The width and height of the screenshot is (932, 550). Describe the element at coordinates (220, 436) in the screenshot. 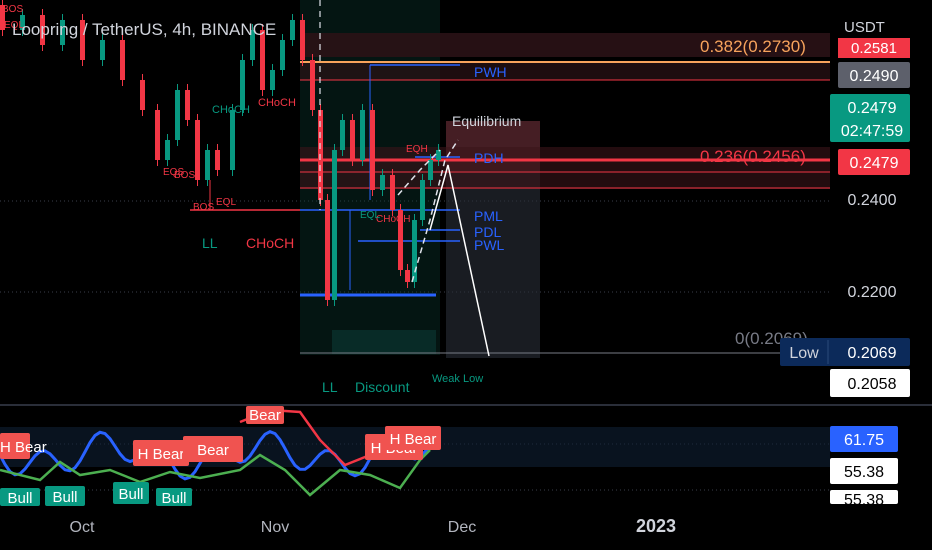

I see `oscillator-bear-tags: Bear H Bear H Bear Bear H Bear H Bear` at that location.